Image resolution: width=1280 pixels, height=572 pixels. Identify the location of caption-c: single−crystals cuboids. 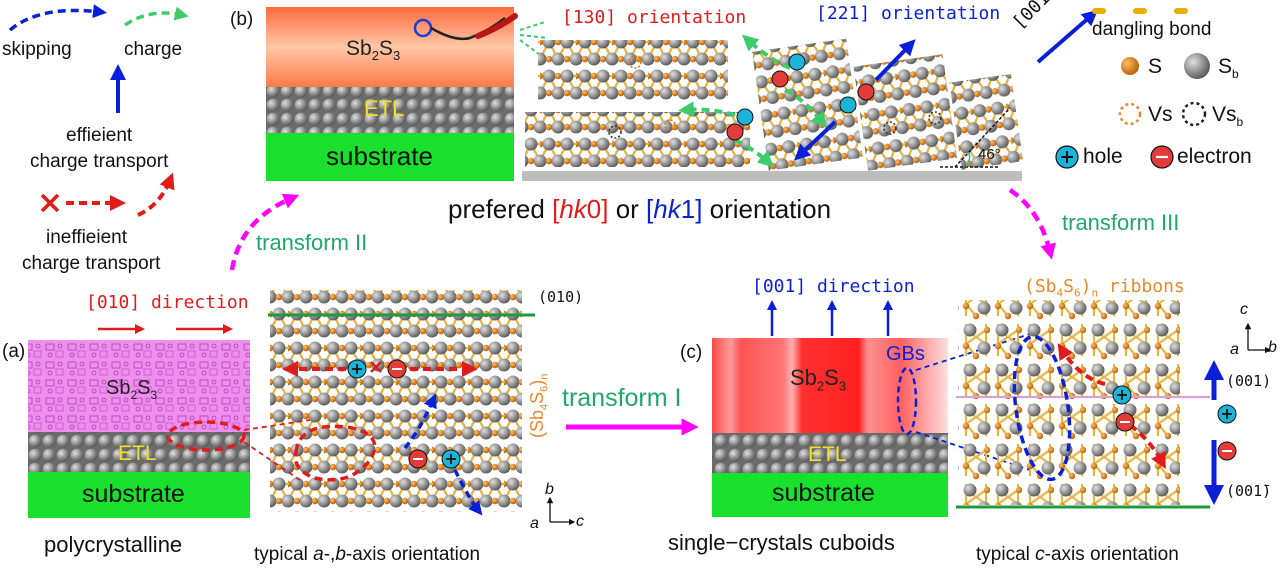
(781, 542).